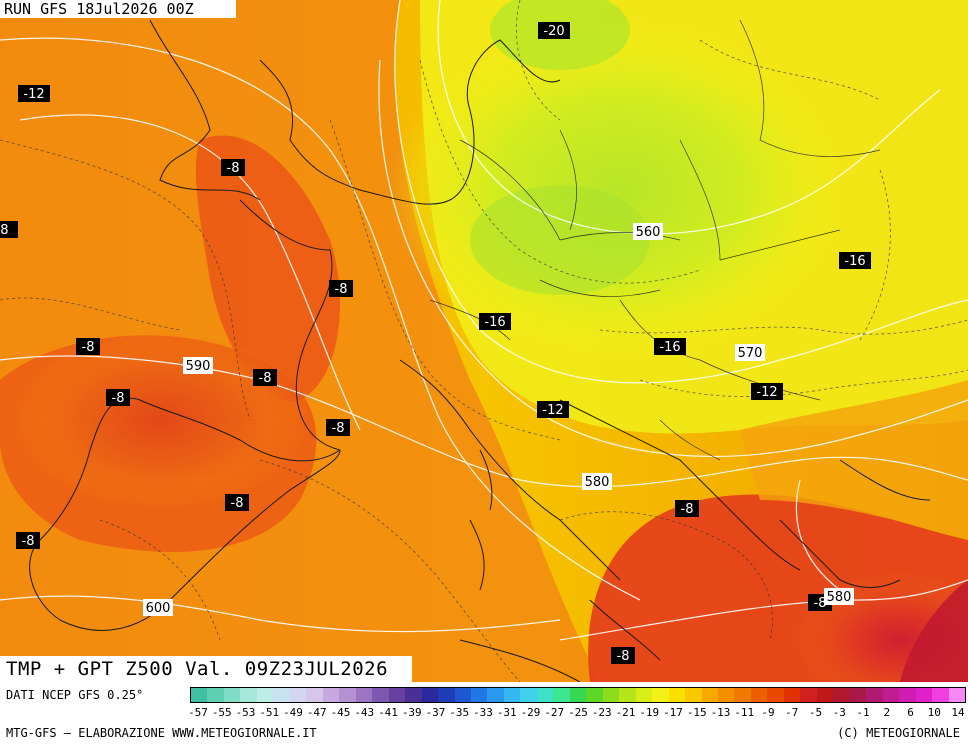 This screenshot has width=968, height=745. I want to click on color-scale-tick: -17, so click(673, 712).